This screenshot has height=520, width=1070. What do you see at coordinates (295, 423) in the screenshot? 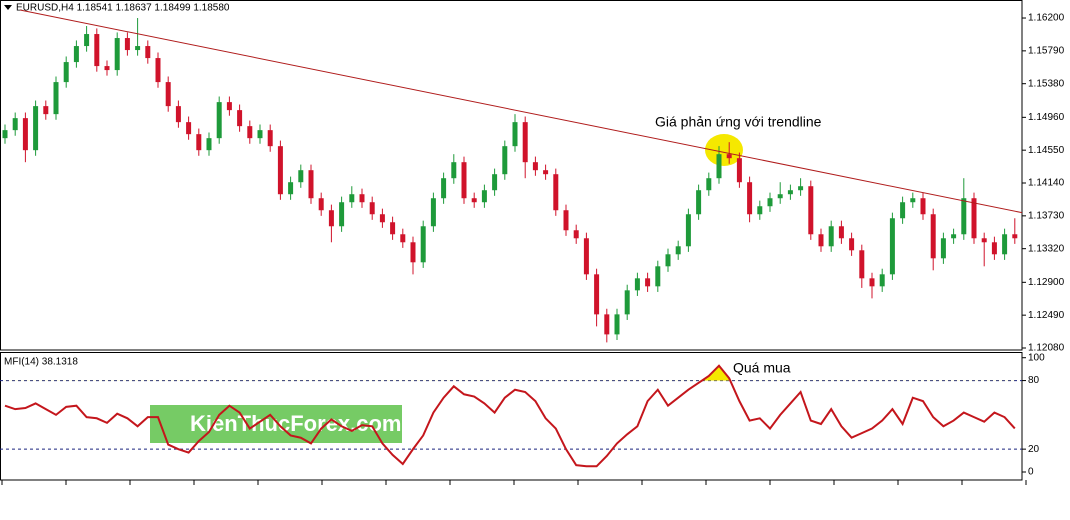
I see `watermark: KienThucForex.com` at bounding box center [295, 423].